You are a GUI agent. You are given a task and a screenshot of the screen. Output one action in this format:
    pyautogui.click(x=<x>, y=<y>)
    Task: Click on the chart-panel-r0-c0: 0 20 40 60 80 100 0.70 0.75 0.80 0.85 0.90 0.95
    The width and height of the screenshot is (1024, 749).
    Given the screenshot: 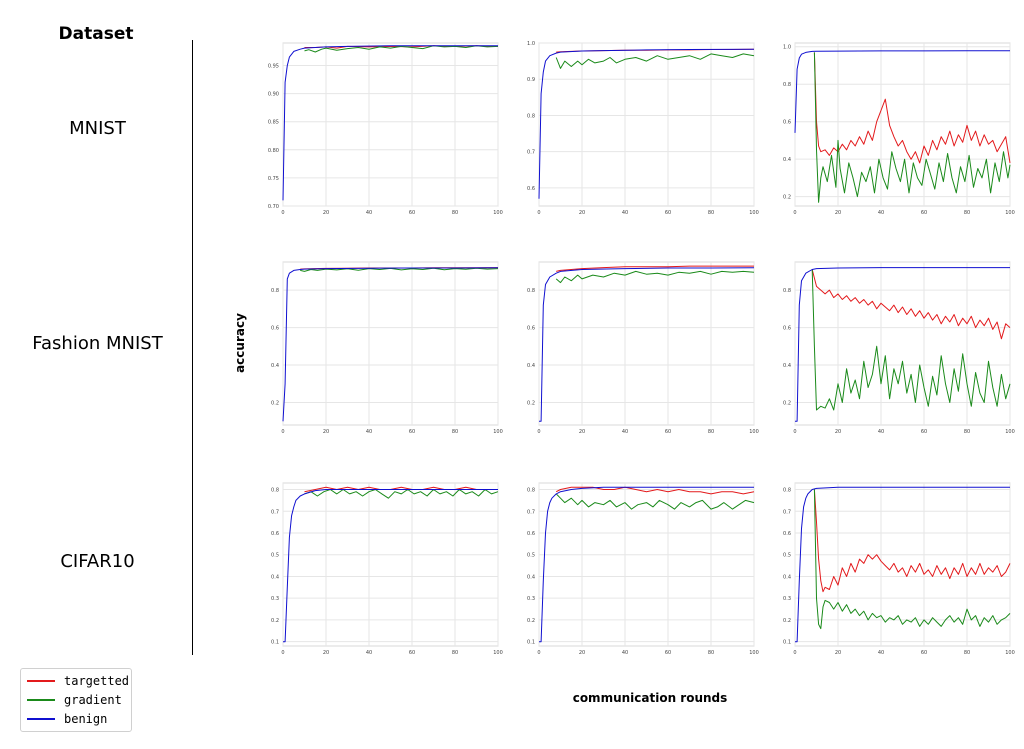 What is the action you would take?
    pyautogui.click(x=385, y=129)
    